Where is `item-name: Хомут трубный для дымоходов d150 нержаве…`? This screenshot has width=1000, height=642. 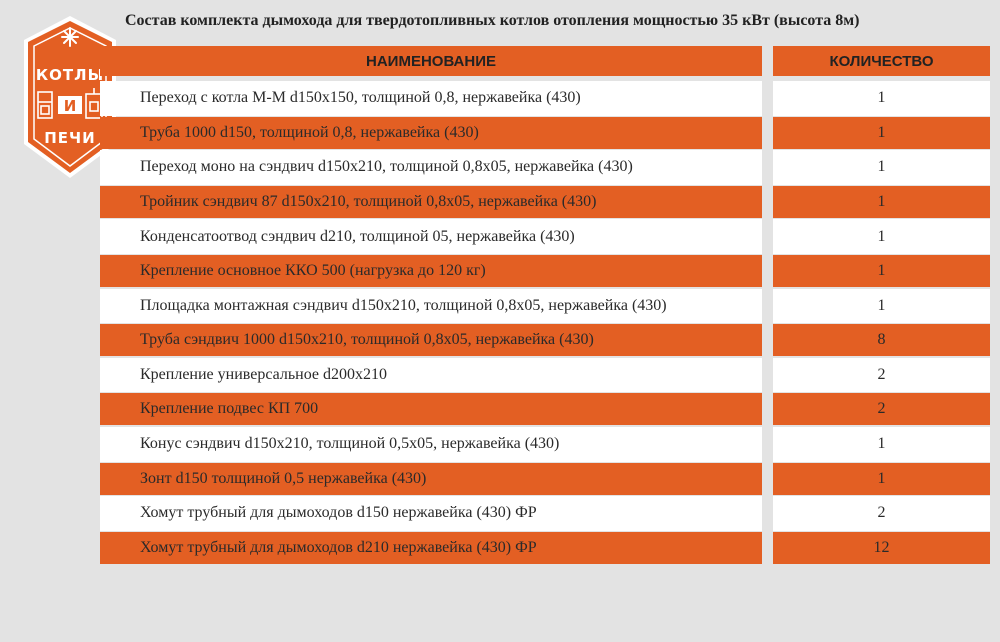 item-name: Хомут трубный для дымоходов d150 нержаве… is located at coordinates (431, 513).